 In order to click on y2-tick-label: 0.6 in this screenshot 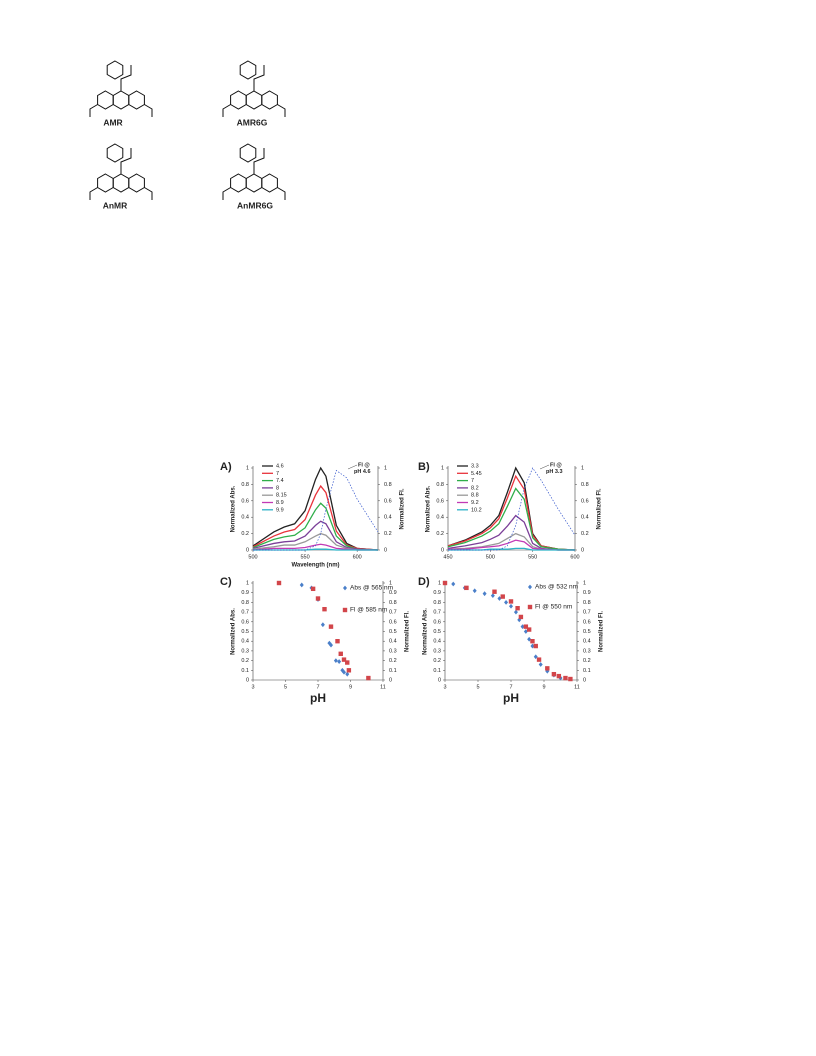, I will do `click(393, 622)`.